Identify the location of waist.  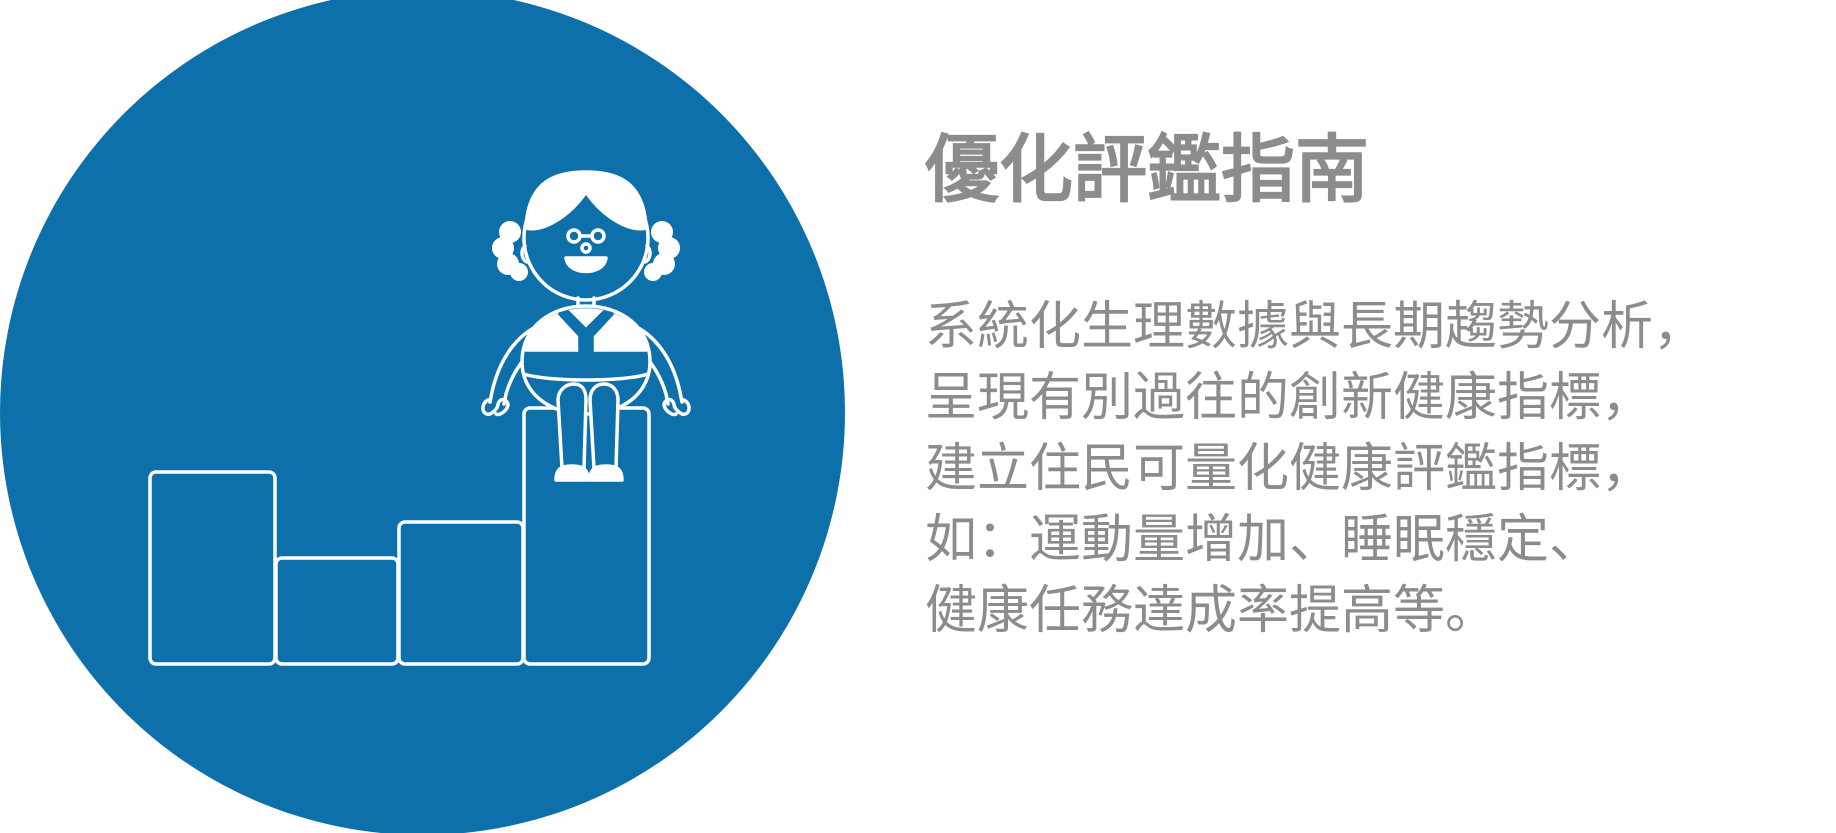
(586, 377).